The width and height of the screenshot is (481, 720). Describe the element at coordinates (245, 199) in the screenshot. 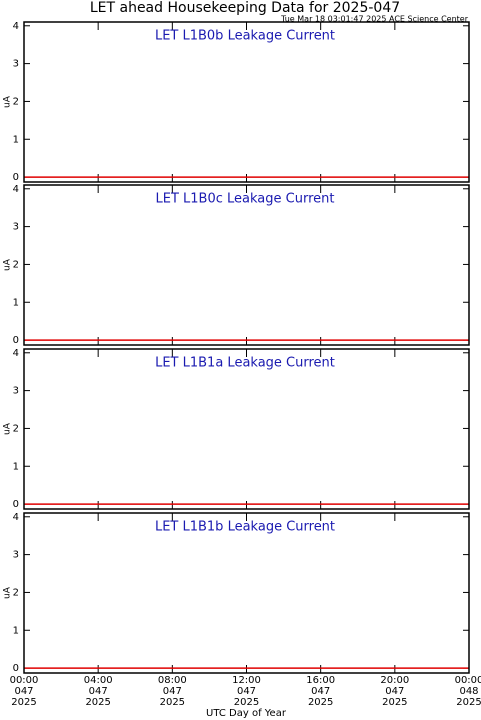

I see `panel-title: LET L1B0c Leakage Current` at that location.